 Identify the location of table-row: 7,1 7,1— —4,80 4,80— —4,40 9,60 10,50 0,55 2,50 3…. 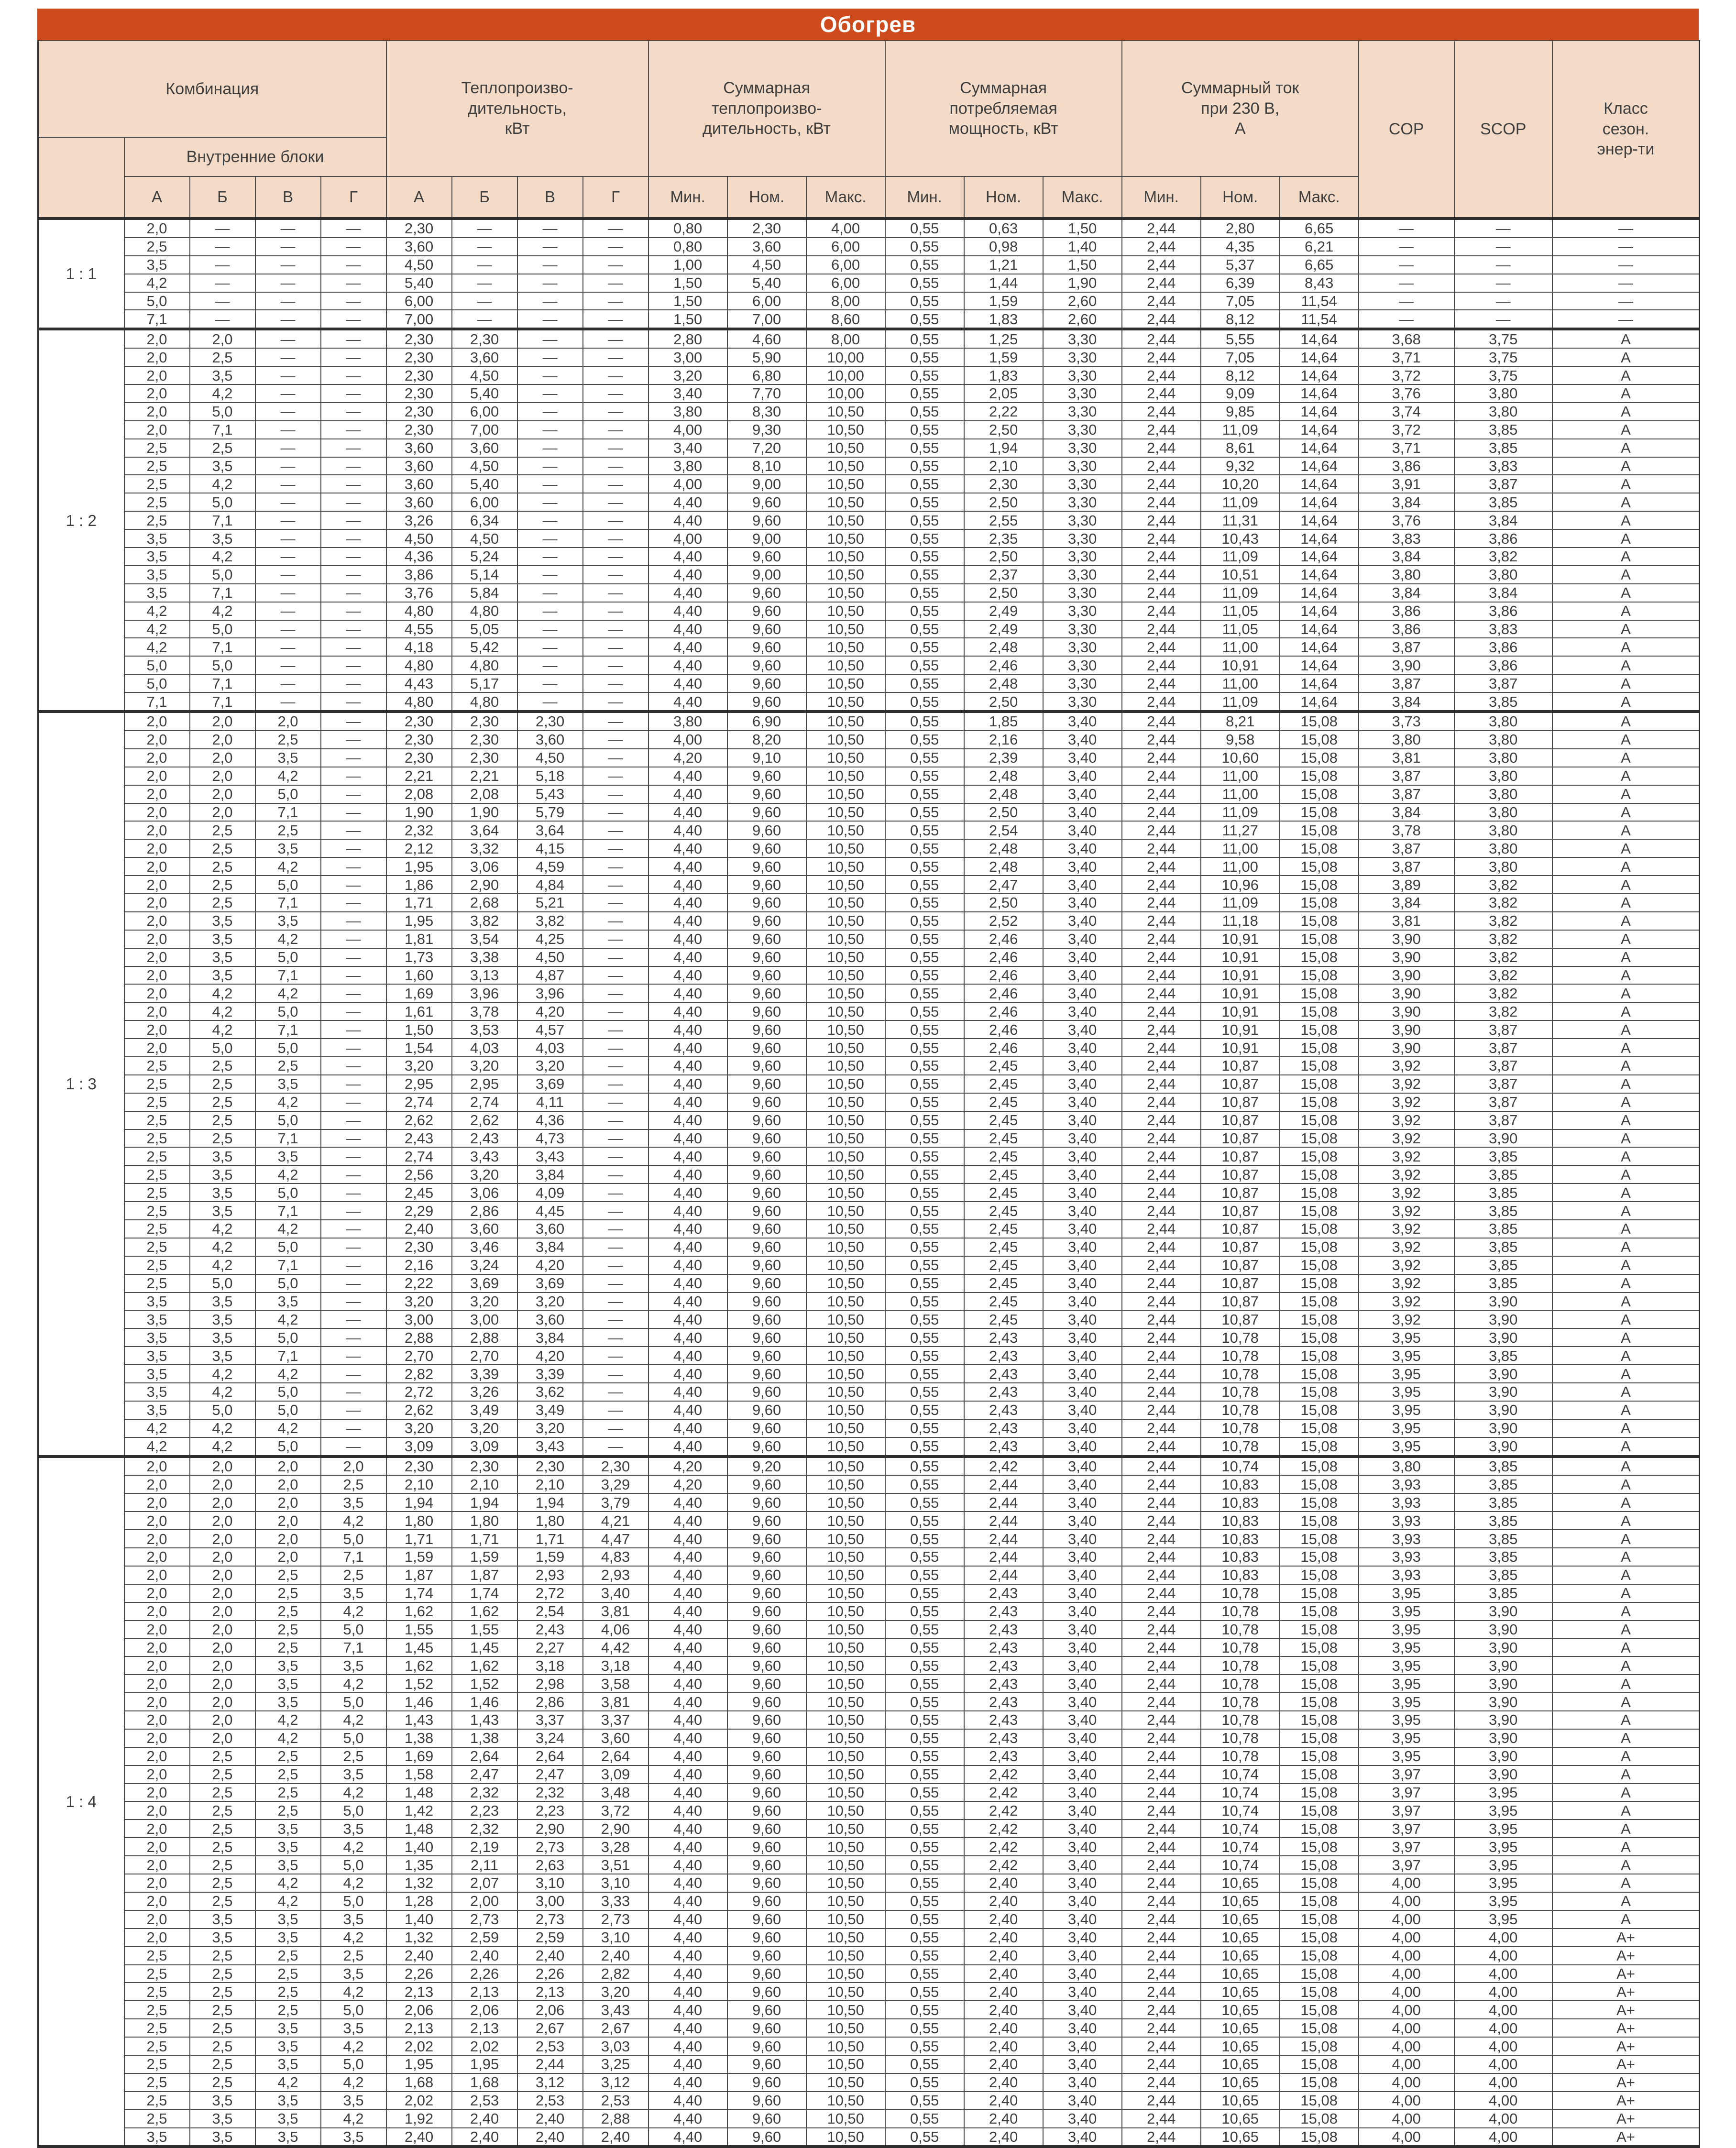
(869, 702).